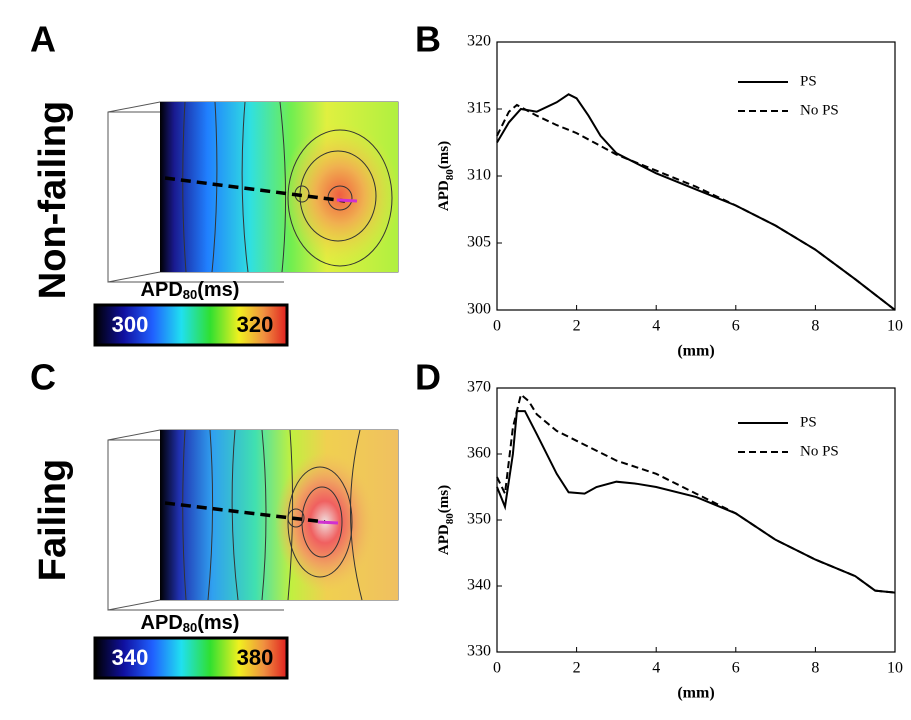  Describe the element at coordinates (479, 585) in the screenshot. I see `y-tick-label: 340` at that location.